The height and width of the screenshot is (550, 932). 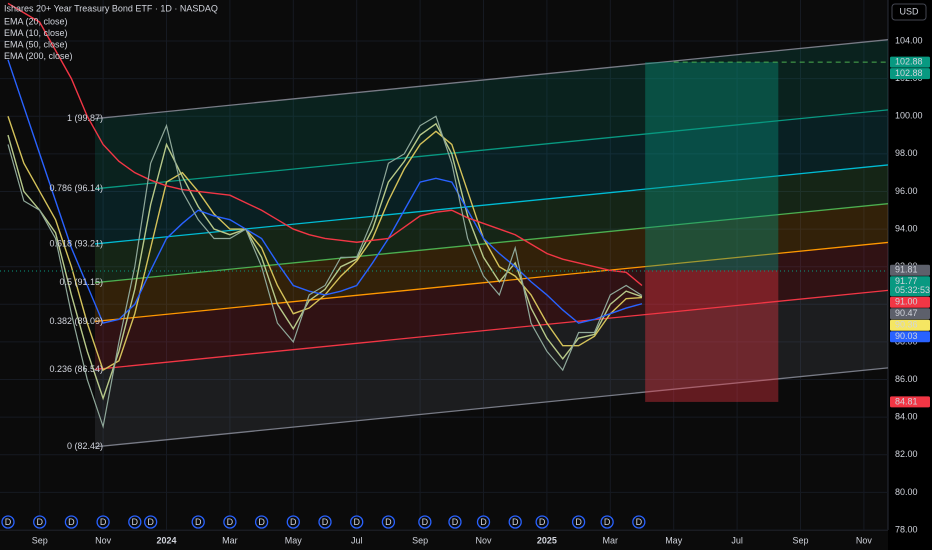 What do you see at coordinates (76, 321) in the screenshot?
I see `fib-label: 0.382 (89.09)` at bounding box center [76, 321].